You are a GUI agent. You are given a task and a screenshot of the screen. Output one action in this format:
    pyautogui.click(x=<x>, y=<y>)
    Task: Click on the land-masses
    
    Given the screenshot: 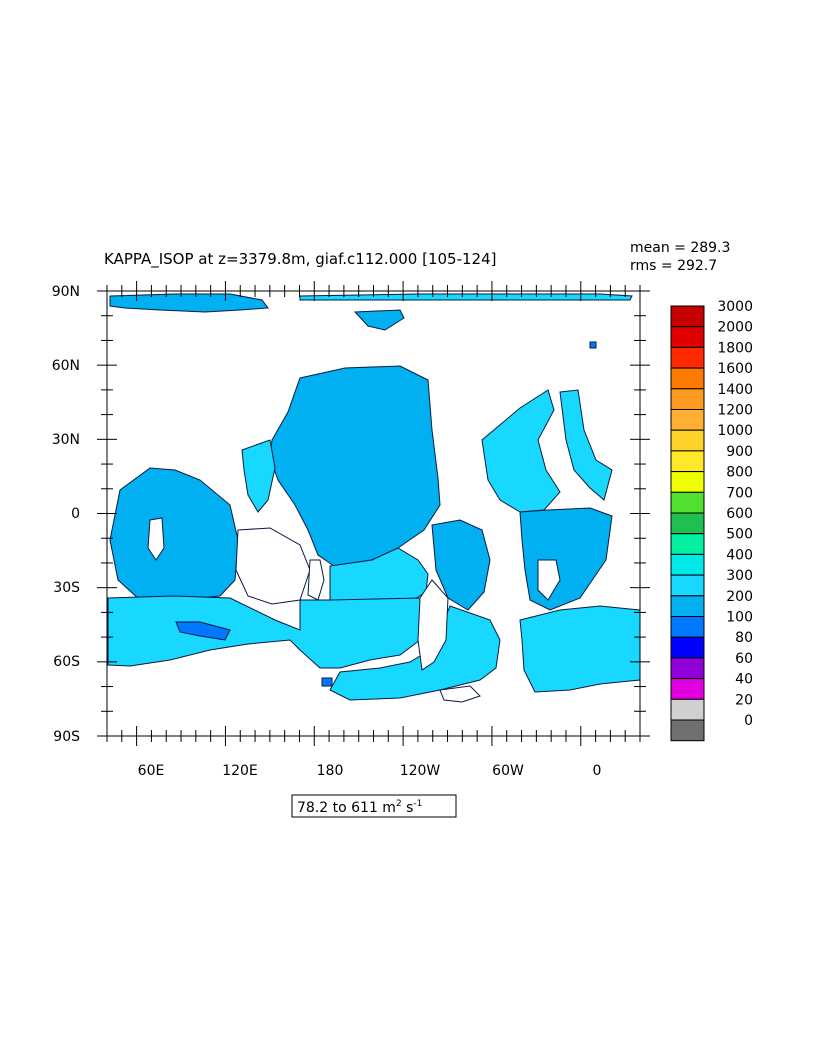 What is the action you would take?
    pyautogui.click(x=354, y=610)
    